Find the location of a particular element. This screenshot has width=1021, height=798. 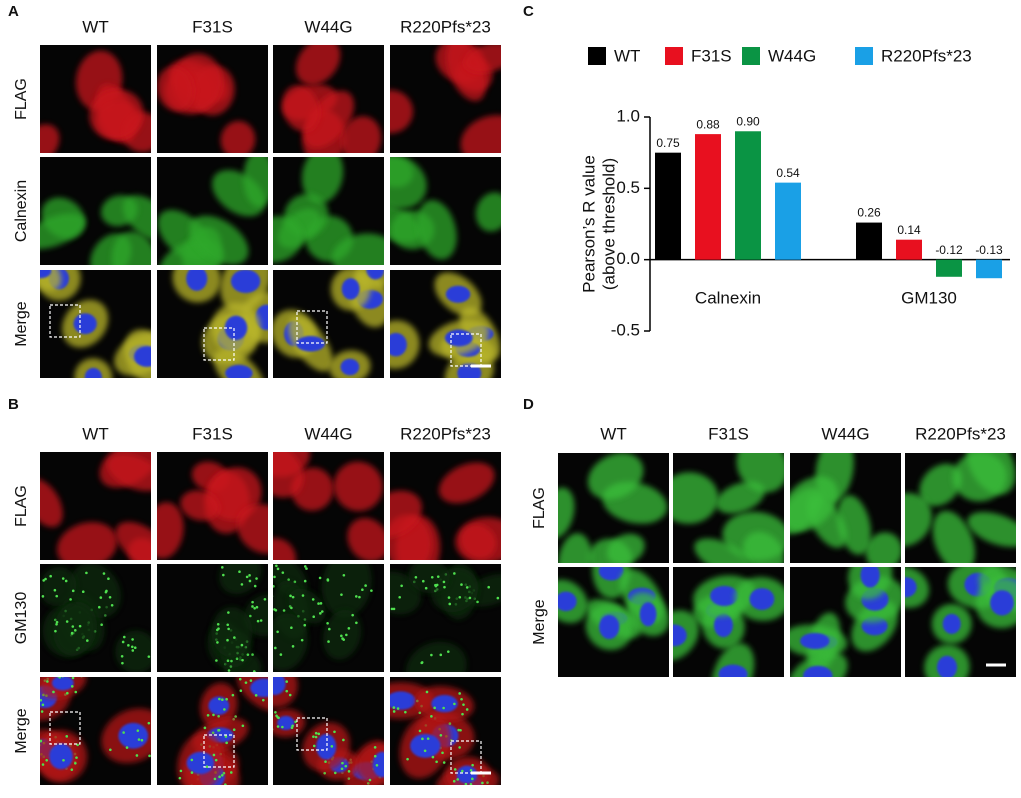

data-label: 0.54 is located at coordinates (788, 173).